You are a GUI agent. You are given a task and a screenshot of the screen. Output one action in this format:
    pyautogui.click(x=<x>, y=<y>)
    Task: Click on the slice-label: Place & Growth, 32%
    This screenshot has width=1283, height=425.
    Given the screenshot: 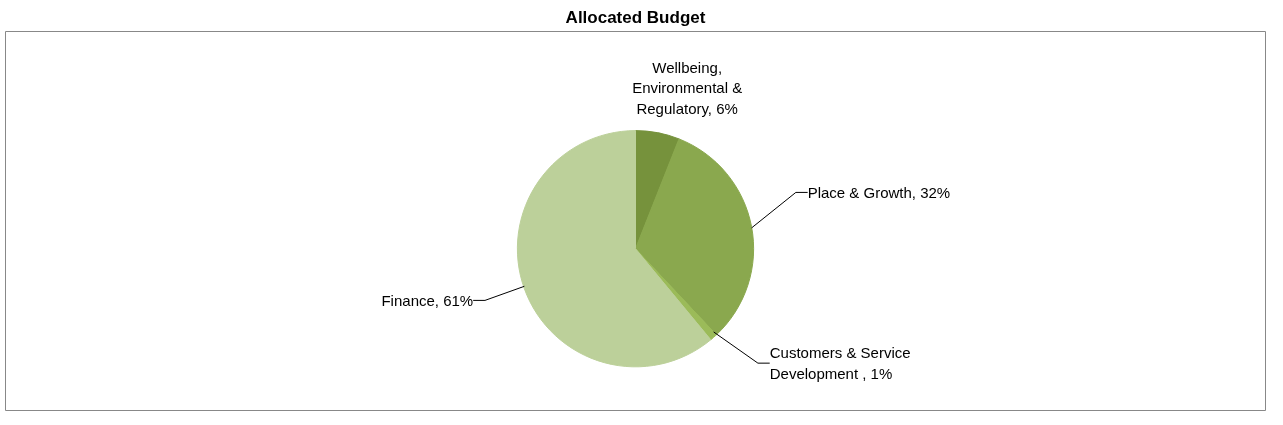 What is the action you would take?
    pyautogui.click(x=879, y=192)
    